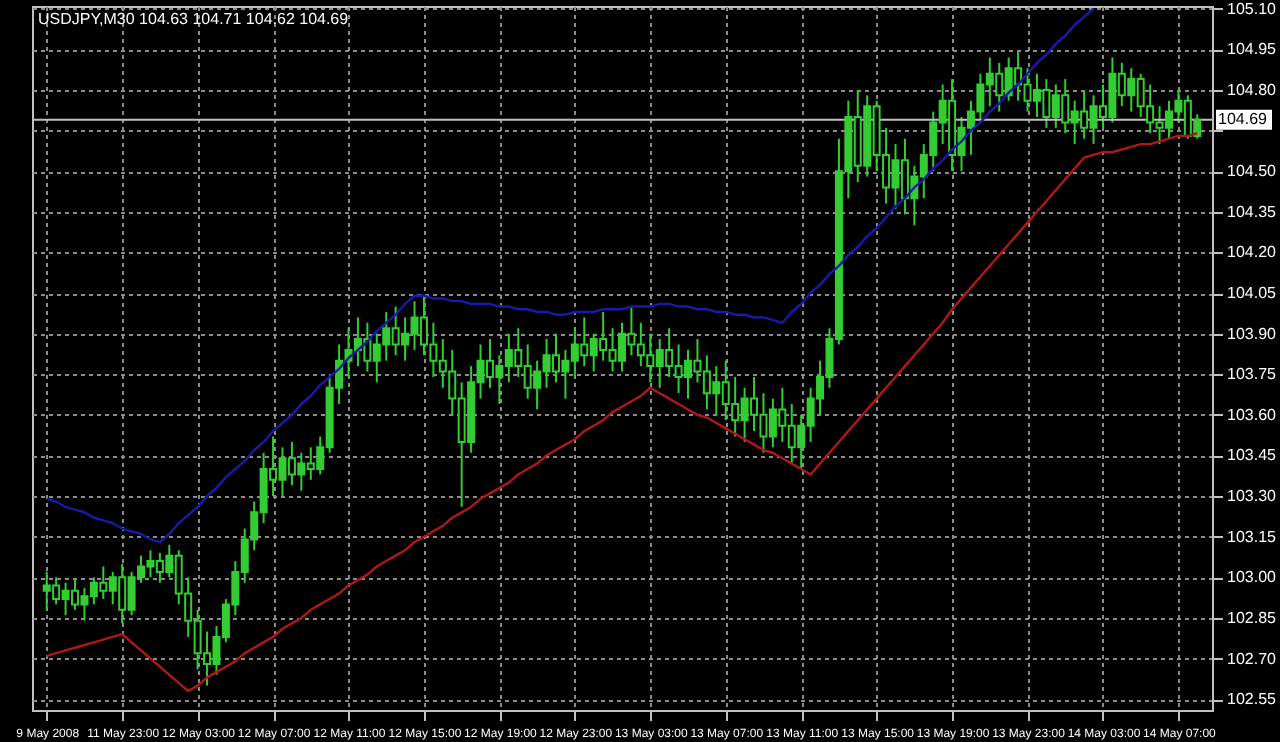  Describe the element at coordinates (1252, 293) in the screenshot. I see `y-tick-label: 104.05` at that location.